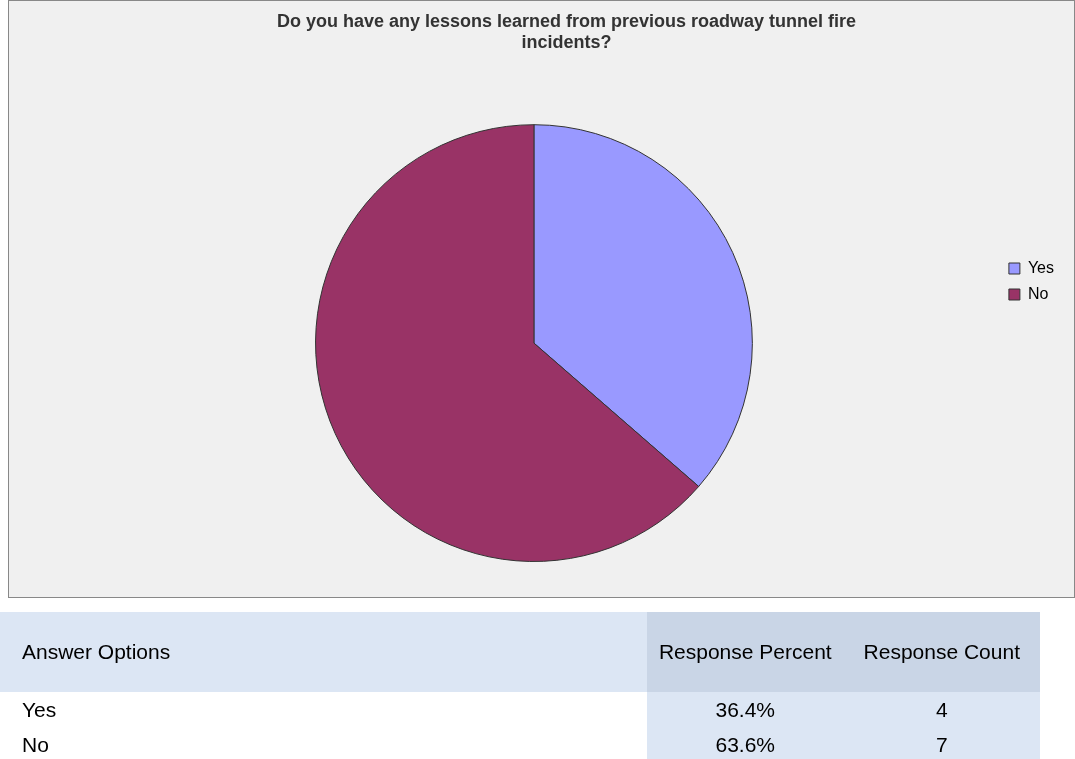  What do you see at coordinates (745, 652) in the screenshot?
I see `text: Response Percent` at bounding box center [745, 652].